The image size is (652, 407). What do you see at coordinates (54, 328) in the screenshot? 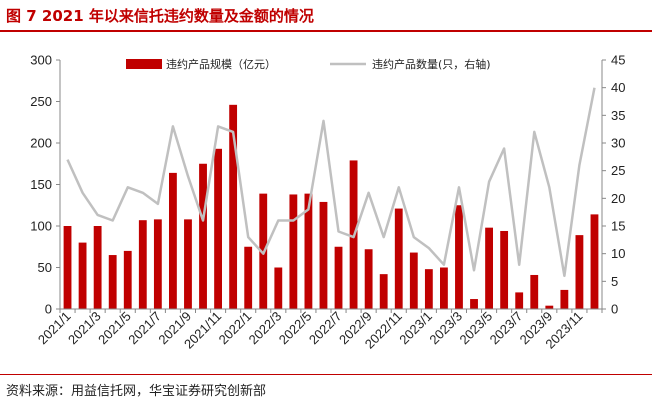
I see `x-tick-label: 2021/1` at bounding box center [54, 328].